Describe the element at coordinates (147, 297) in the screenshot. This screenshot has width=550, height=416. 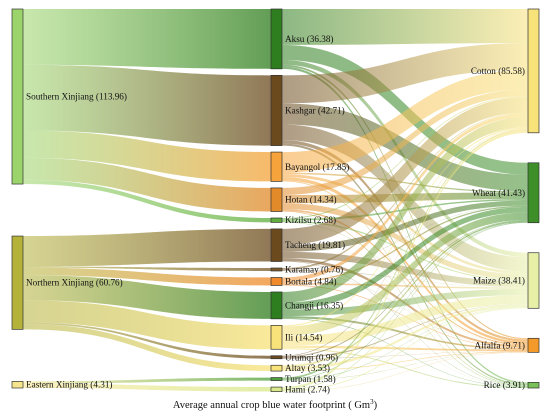
I see `flow-north-to-changji` at that location.